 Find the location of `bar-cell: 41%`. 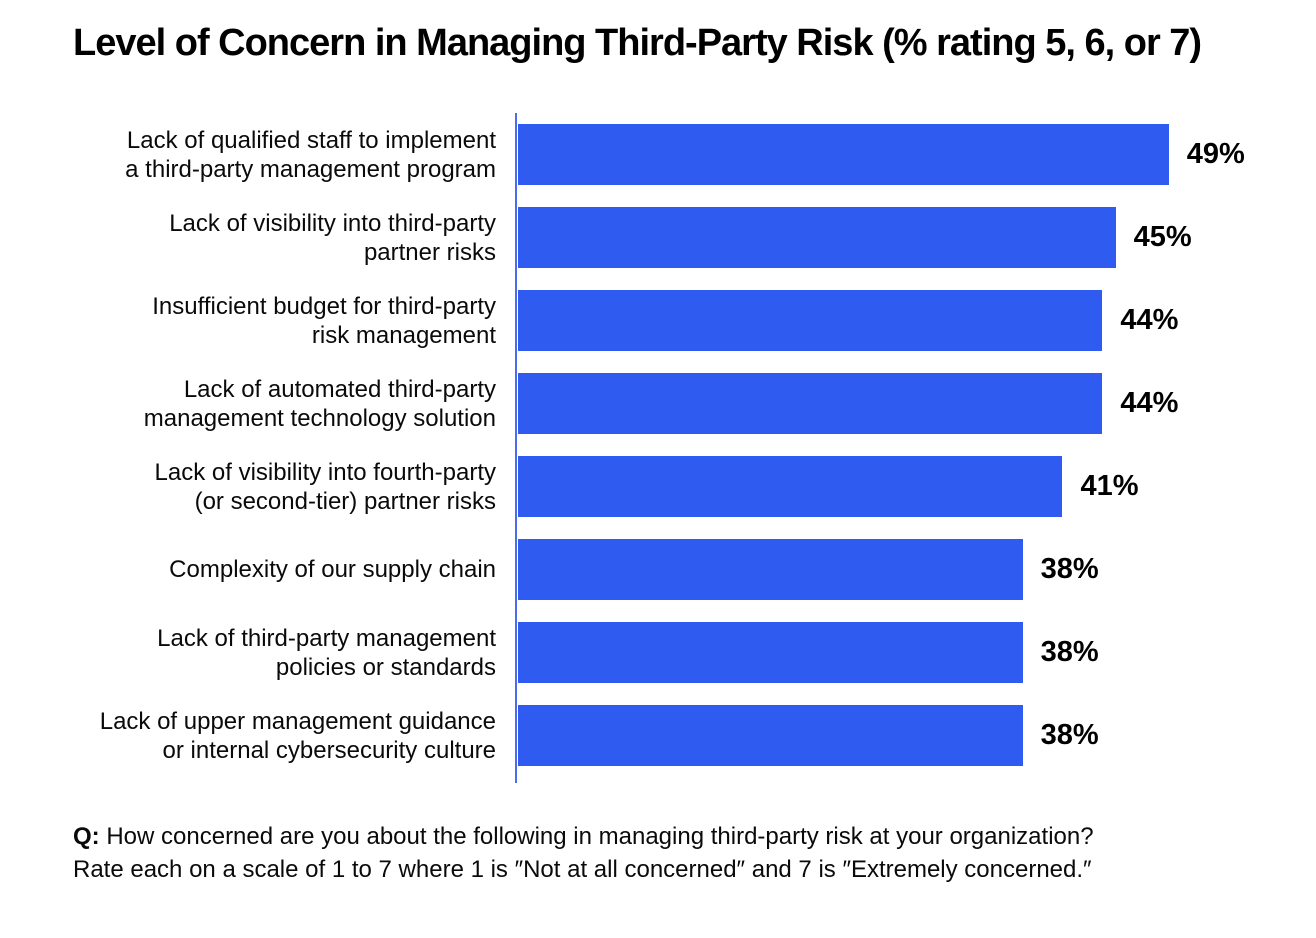

bar-cell: 41% is located at coordinates (916, 486).